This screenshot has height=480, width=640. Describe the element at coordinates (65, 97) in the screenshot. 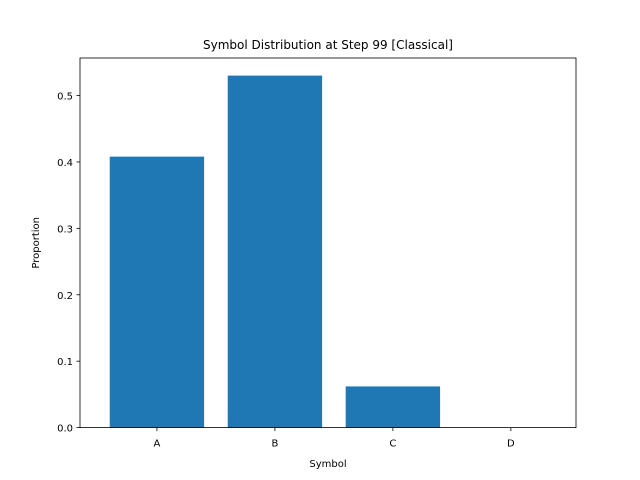

I see `y-tick-label: 0.5` at that location.